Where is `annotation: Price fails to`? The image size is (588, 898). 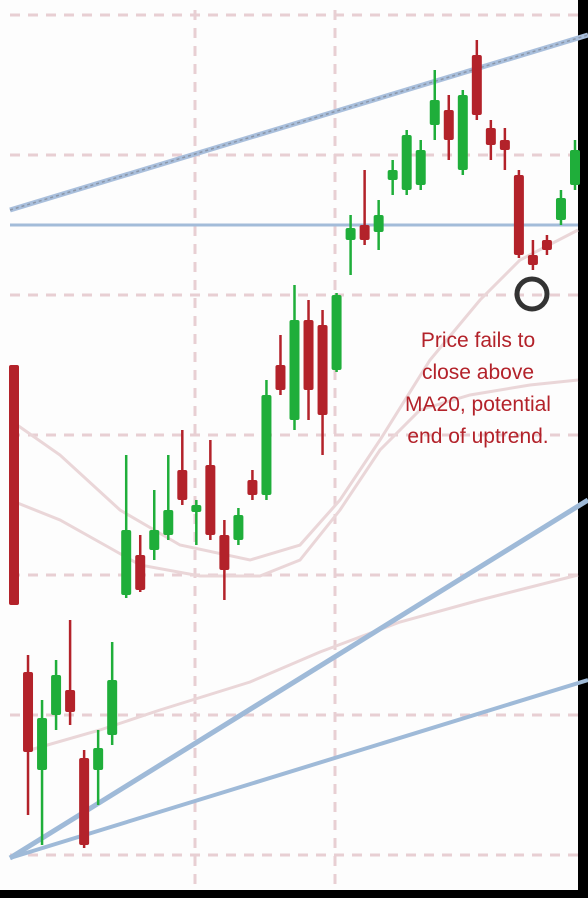
annotation: Price fails to is located at coordinates (478, 340).